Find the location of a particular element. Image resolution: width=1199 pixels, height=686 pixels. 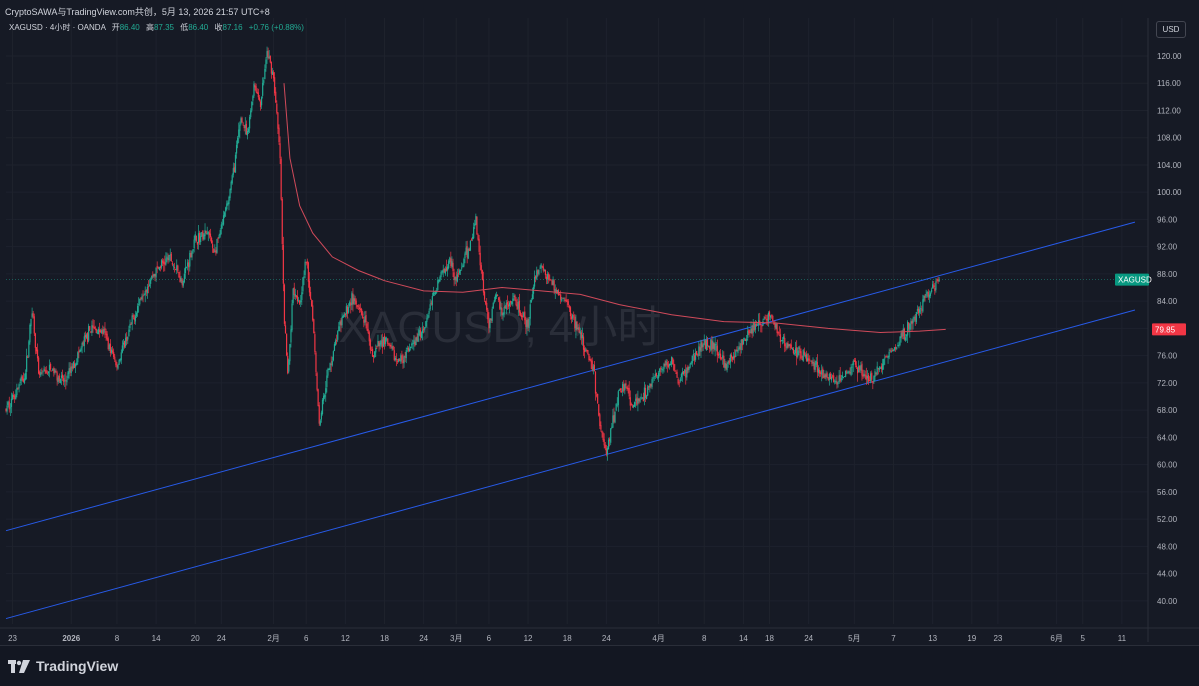

time-tick-label: 8 is located at coordinates (117, 638).